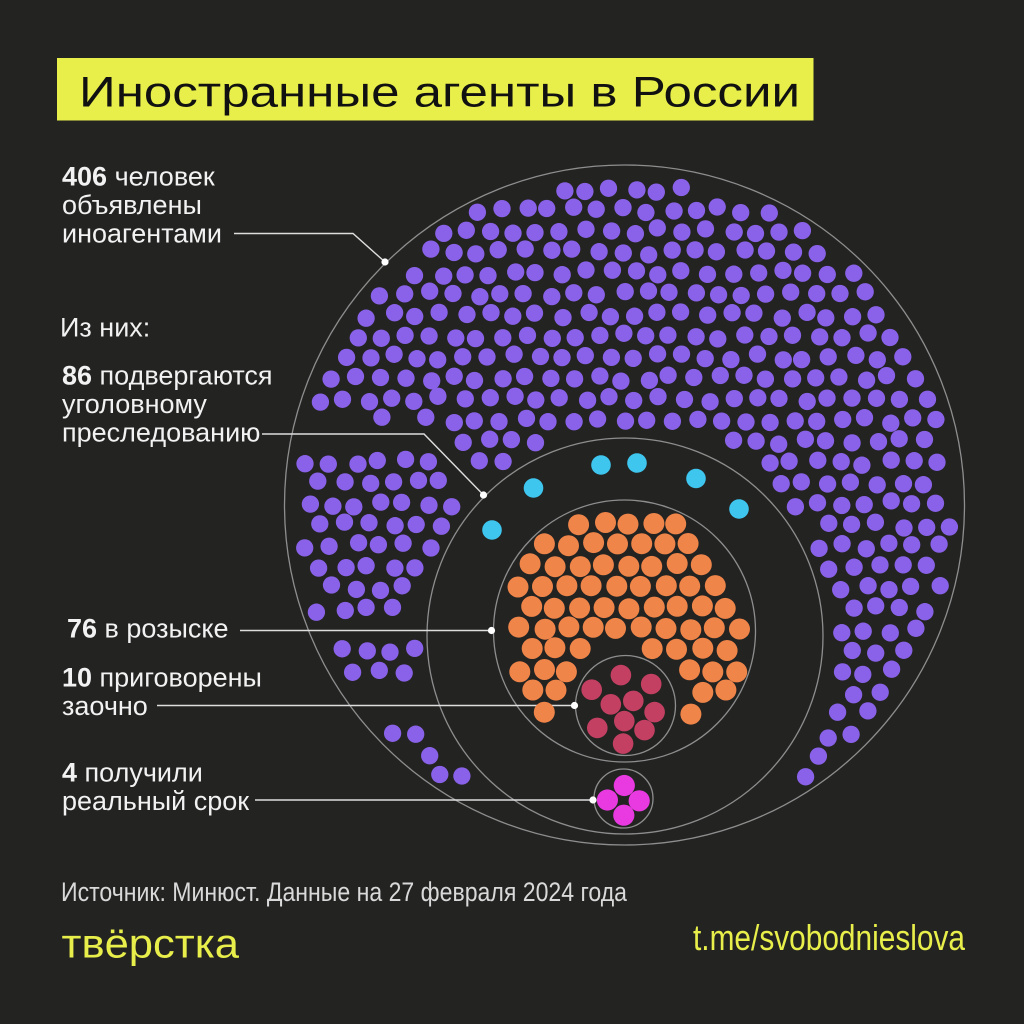  I want to click on svg-text: заочно, so click(105, 706).